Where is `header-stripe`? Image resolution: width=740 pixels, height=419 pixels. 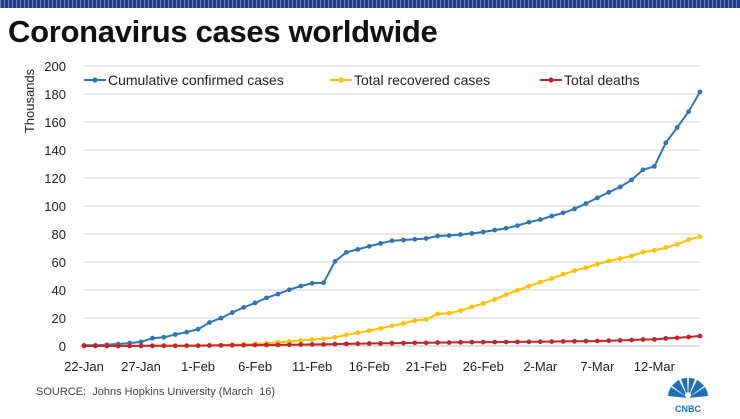 header-stripe is located at coordinates (370, 4).